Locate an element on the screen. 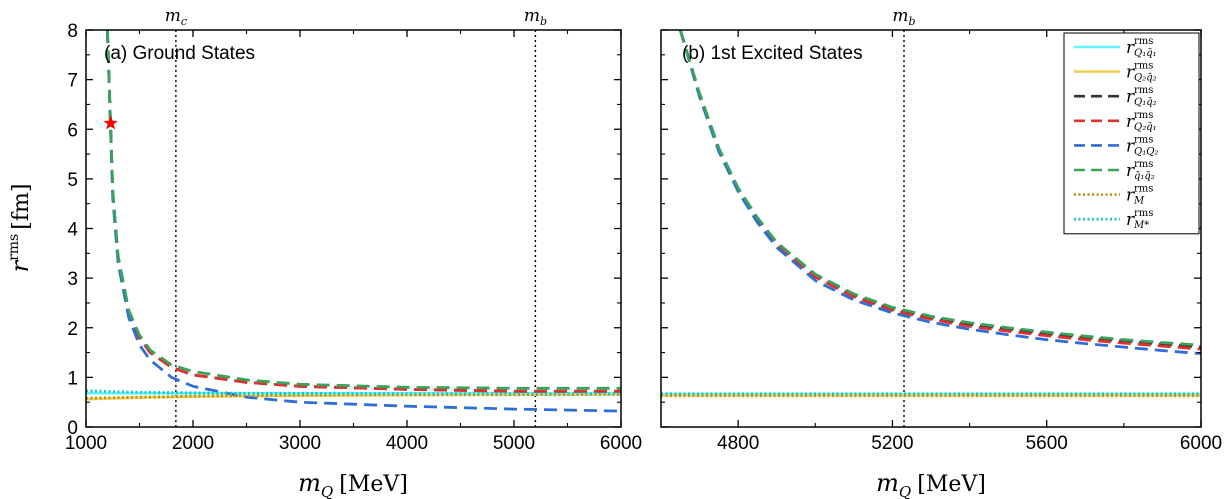 The height and width of the screenshot is (499, 1232). legend-label-sub: Q₁q̄₁ is located at coordinates (1145, 53).